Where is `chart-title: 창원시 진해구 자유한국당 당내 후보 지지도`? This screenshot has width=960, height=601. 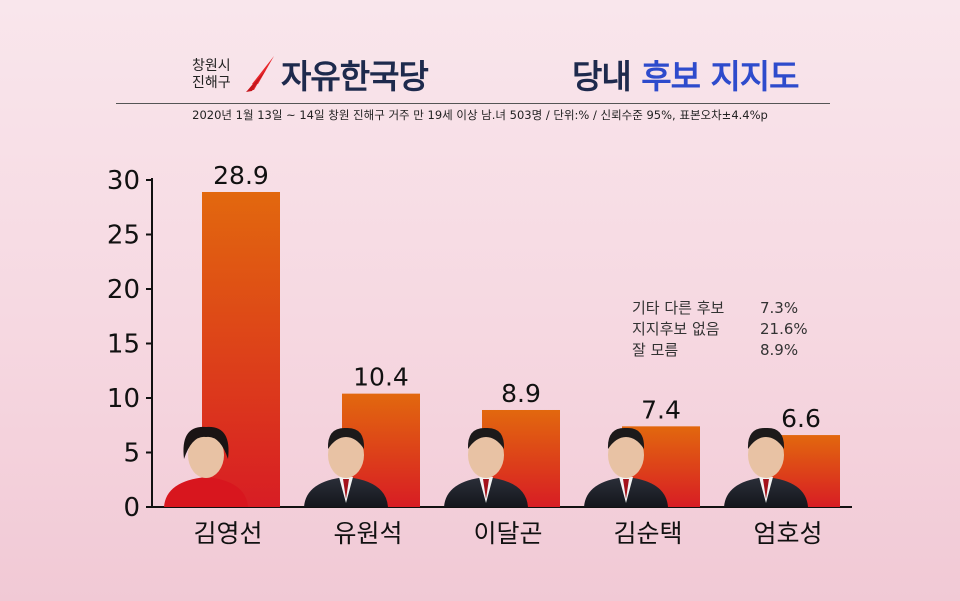 chart-title: 창원시 진해구 자유한국당 당내 후보 지지도 is located at coordinates (480, 75).